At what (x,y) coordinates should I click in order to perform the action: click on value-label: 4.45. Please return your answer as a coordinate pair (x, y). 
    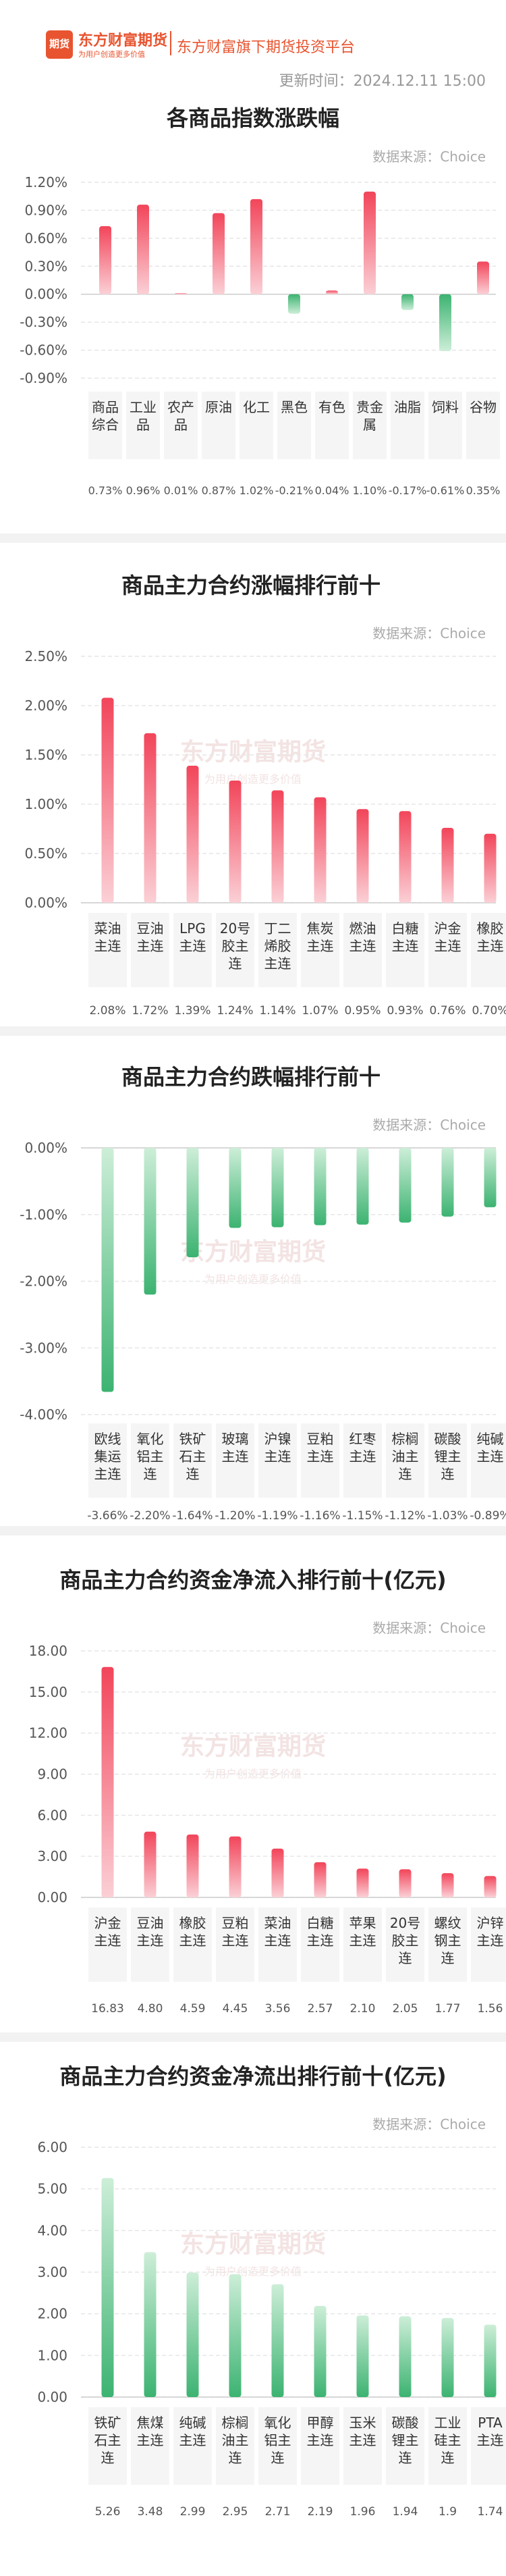
    Looking at the image, I should click on (236, 2009).